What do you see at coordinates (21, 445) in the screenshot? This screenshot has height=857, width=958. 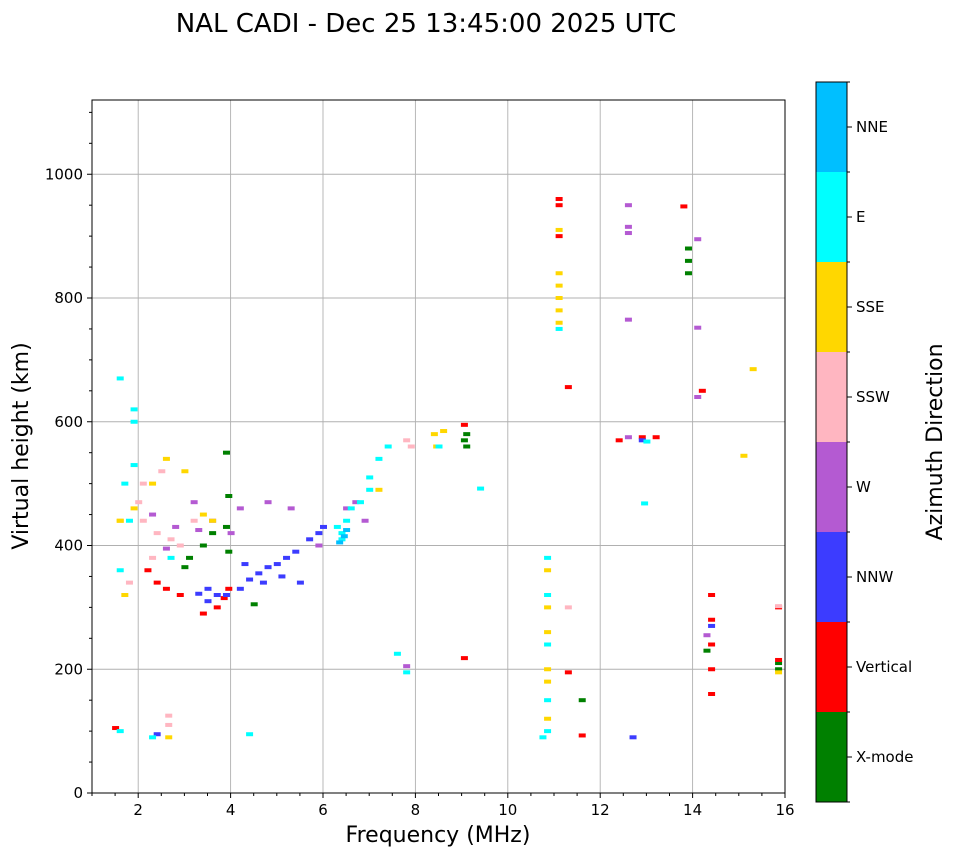 I see `y-axis-label: Virtual height (km)` at bounding box center [21, 445].